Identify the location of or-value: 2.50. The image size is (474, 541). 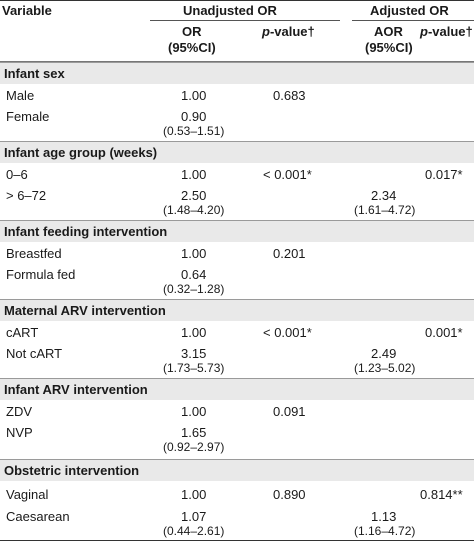
(194, 195).